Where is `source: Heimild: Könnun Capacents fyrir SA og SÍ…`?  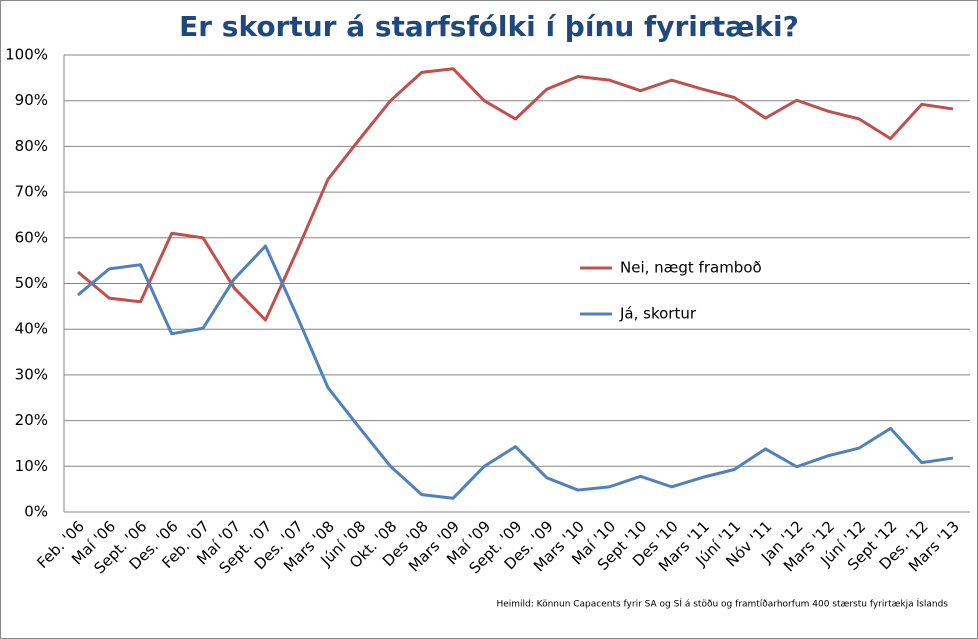 source: Heimild: Könnun Capacents fyrir SA og SÍ… is located at coordinates (722, 604).